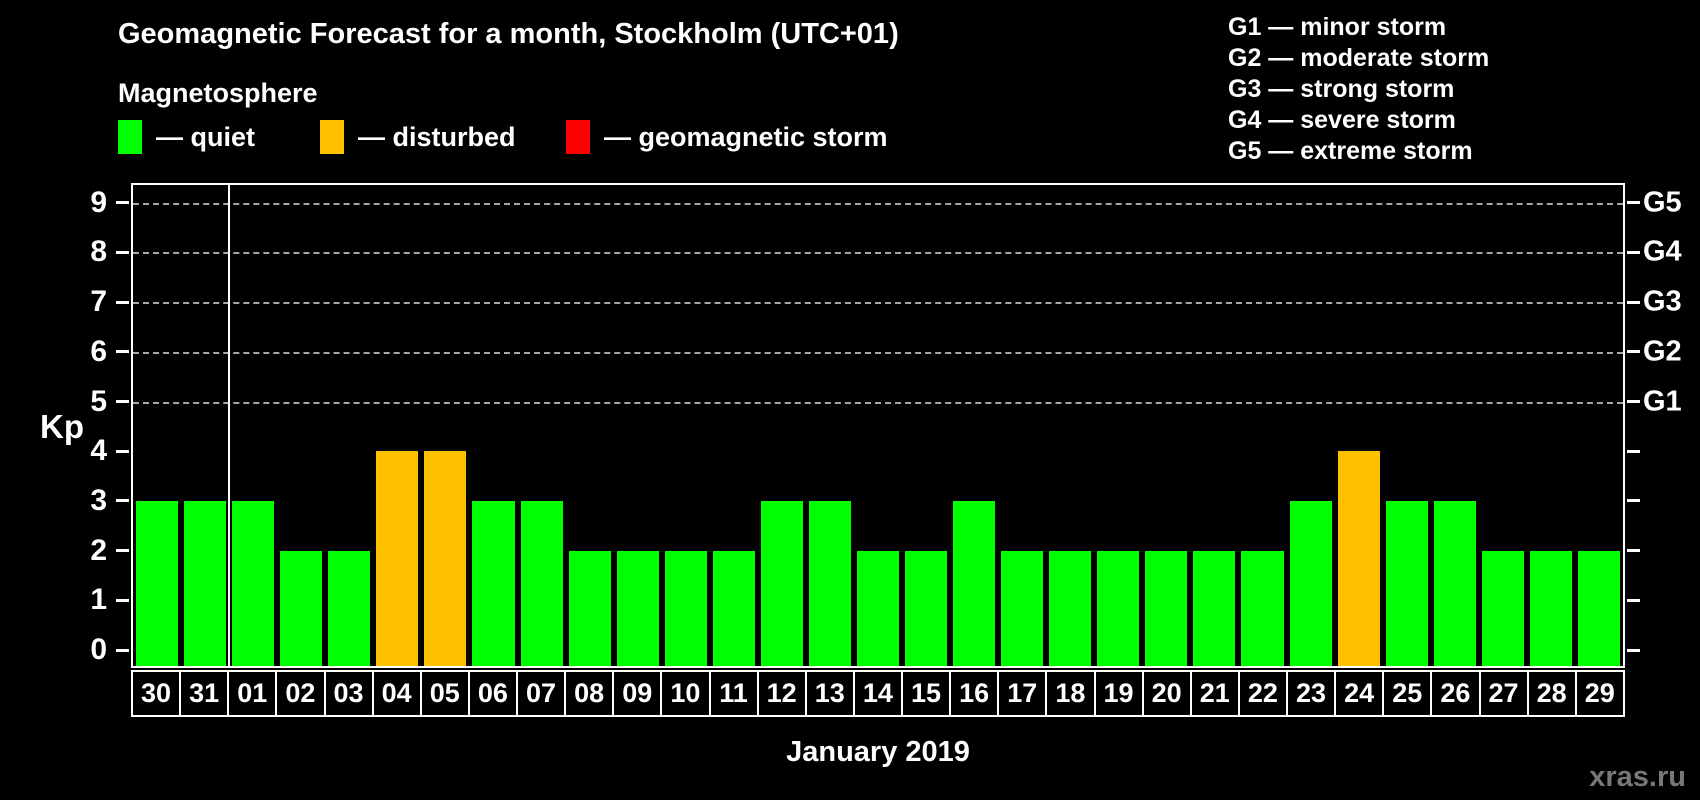  What do you see at coordinates (1214, 693) in the screenshot?
I see `day-label-cell-21: 21` at bounding box center [1214, 693].